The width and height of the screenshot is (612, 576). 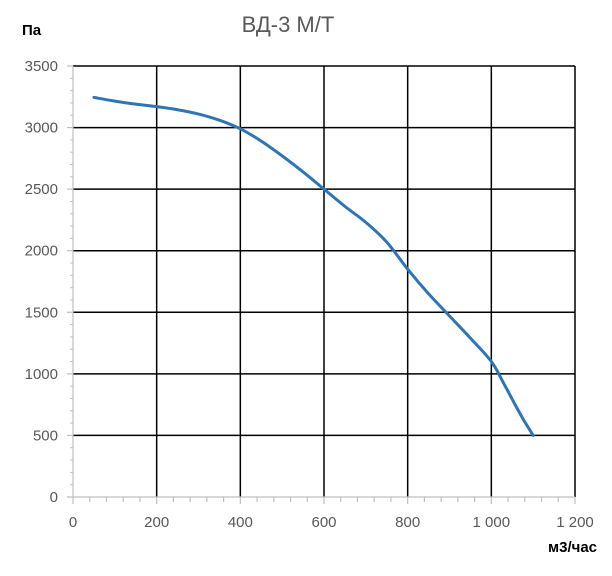 I want to click on y-tick-label-5: 2500, so click(x=41, y=189).